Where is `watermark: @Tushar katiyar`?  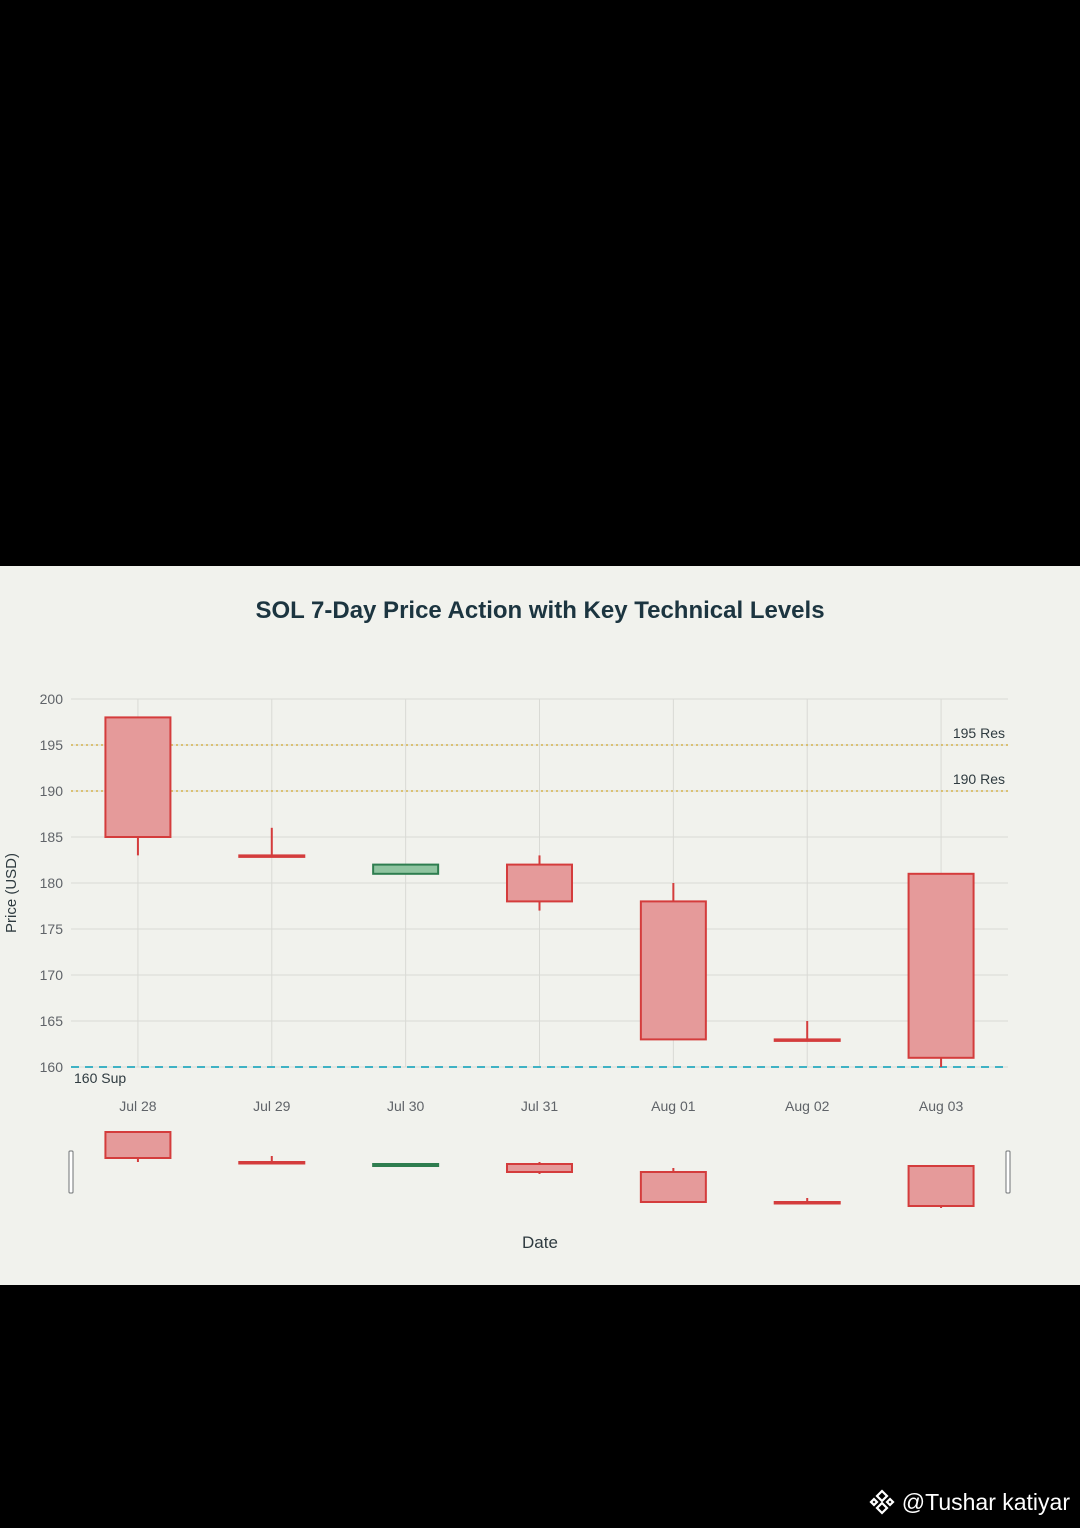
watermark: @Tushar katiyar is located at coordinates (969, 1502).